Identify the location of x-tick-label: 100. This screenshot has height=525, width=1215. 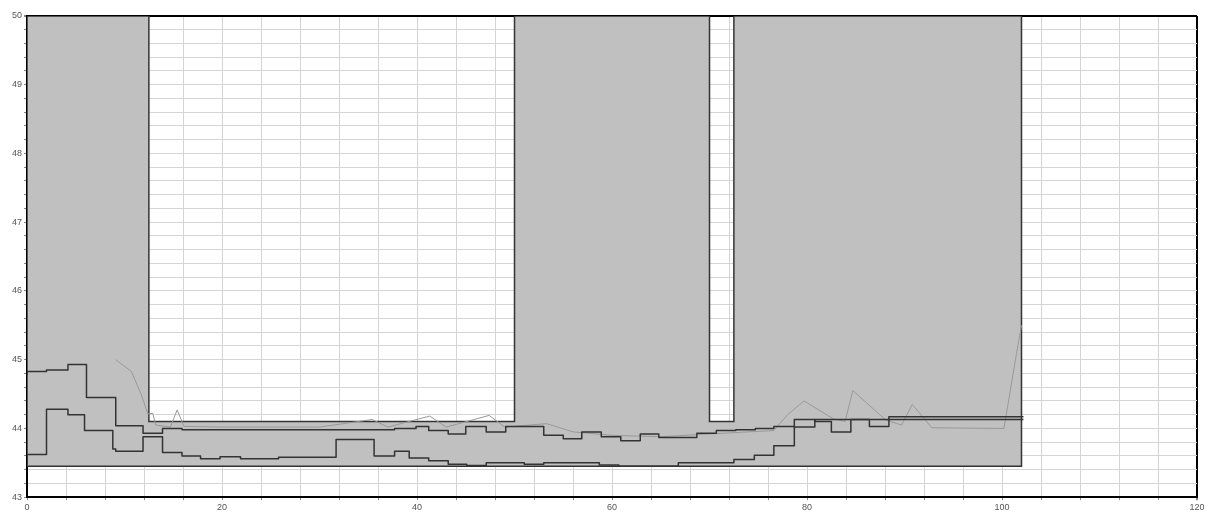
(1002, 507).